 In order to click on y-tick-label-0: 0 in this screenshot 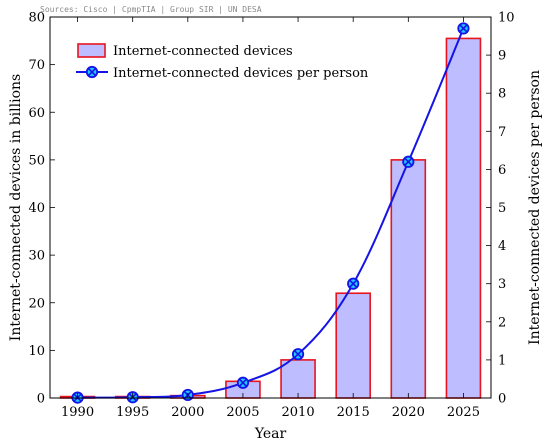, I will do `click(41, 399)`.